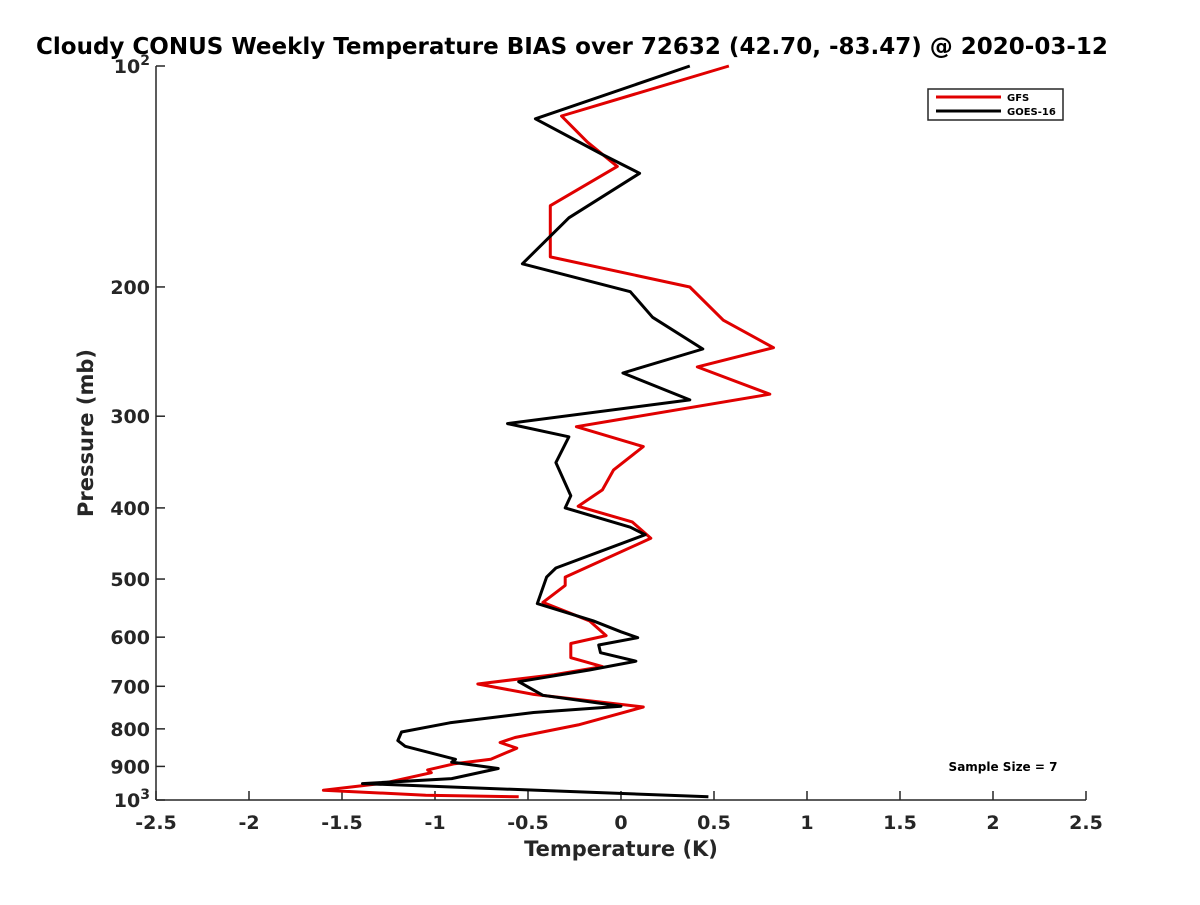 The height and width of the screenshot is (905, 1200). Describe the element at coordinates (992, 823) in the screenshot. I see `x-tick-label: 2` at that location.